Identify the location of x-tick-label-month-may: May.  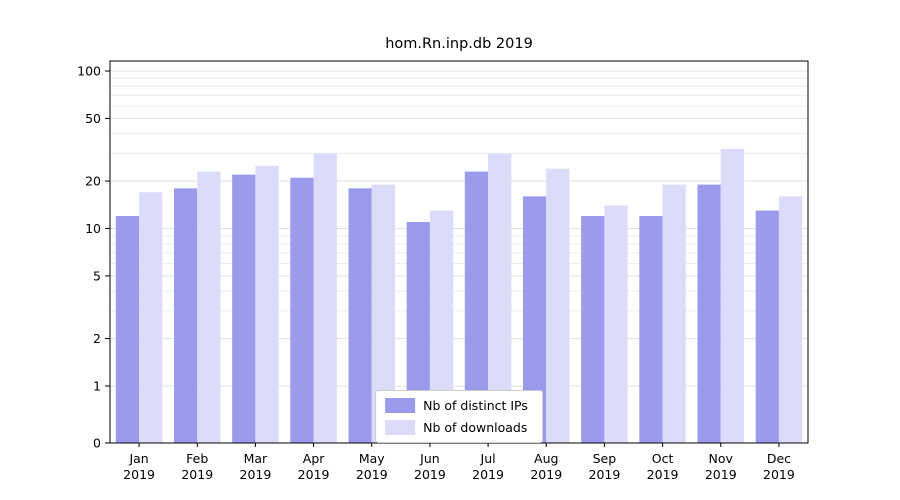
(372, 458).